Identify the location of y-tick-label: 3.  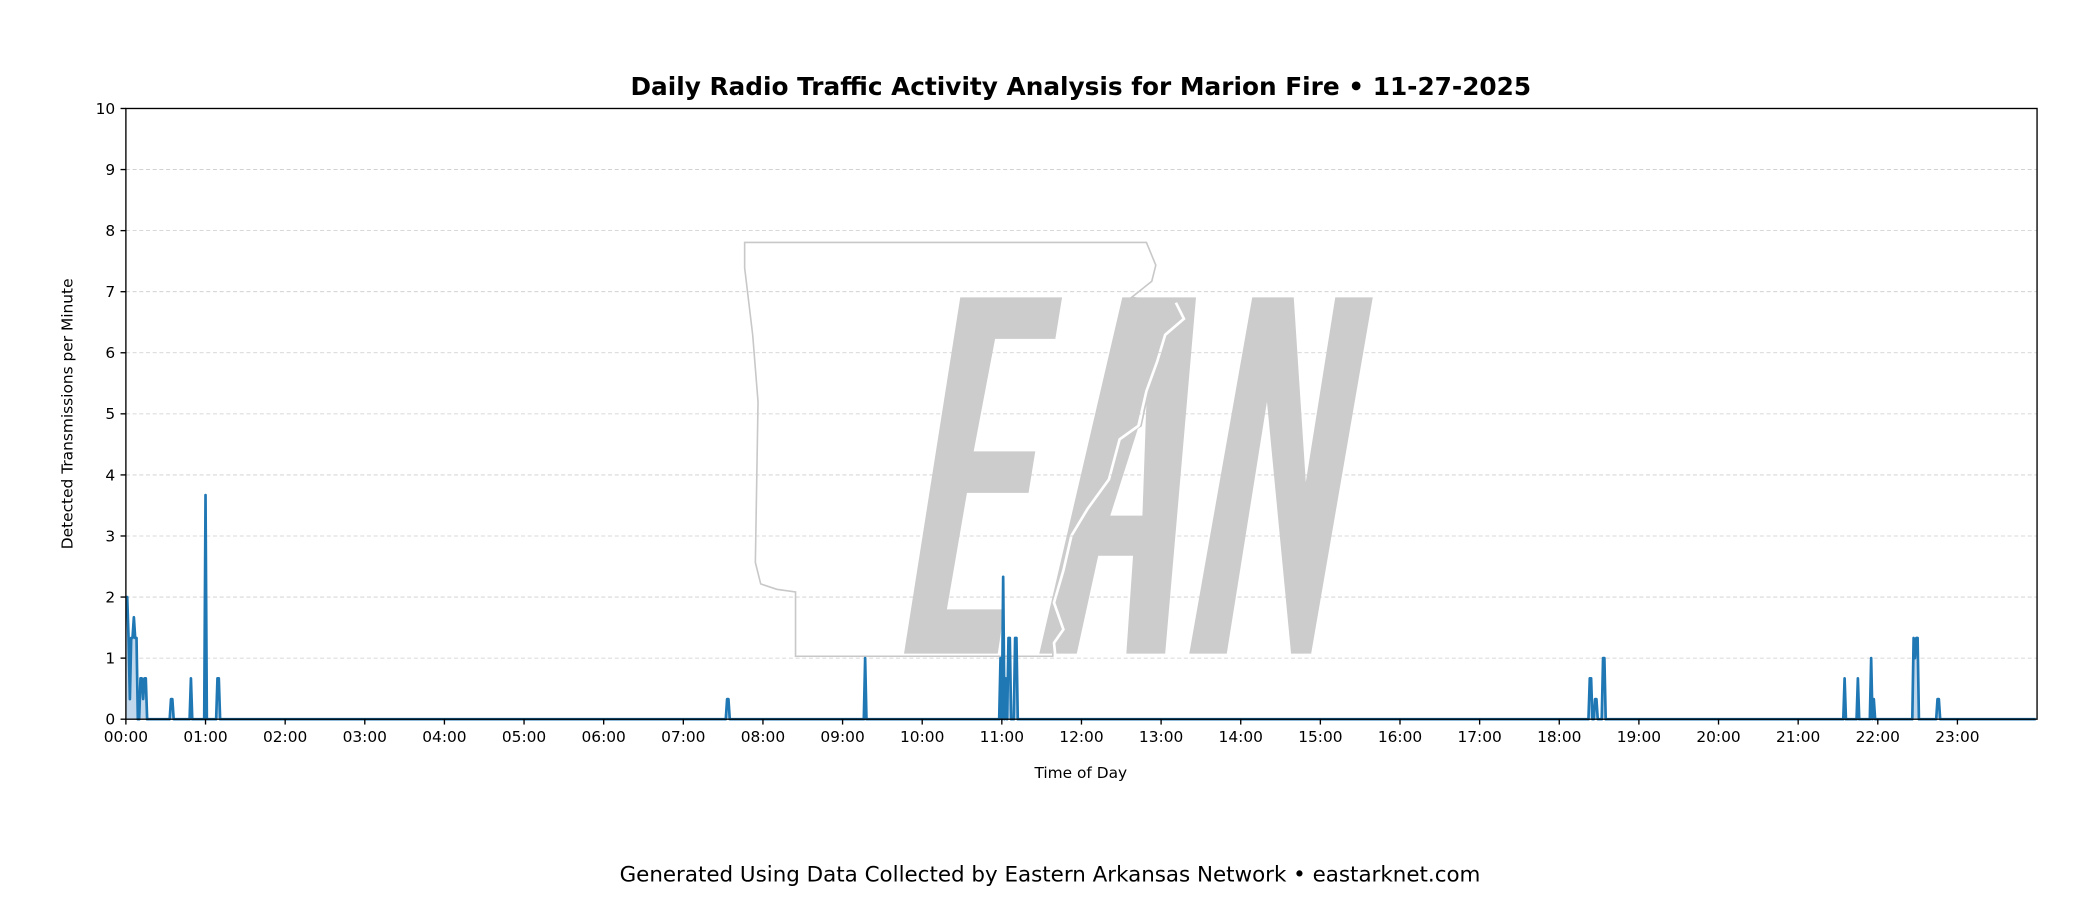
(110, 536).